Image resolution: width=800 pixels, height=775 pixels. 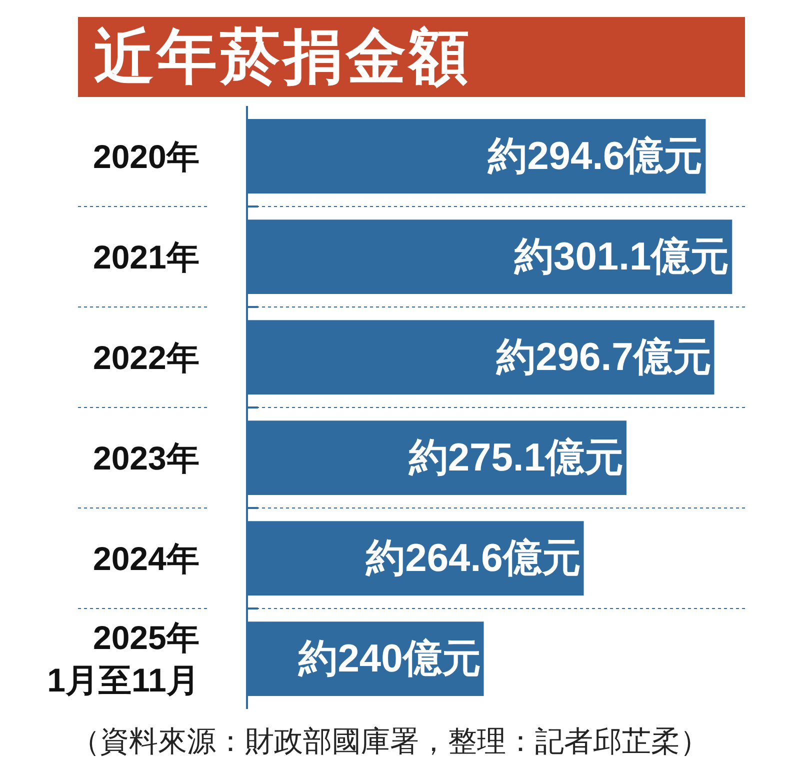 What do you see at coordinates (516, 458) in the screenshot?
I see `data-label: 約275.1億元` at bounding box center [516, 458].